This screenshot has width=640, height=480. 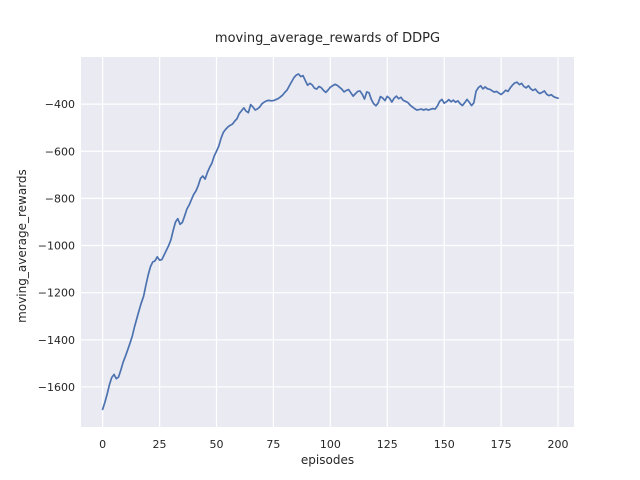 I want to click on x-tick-label: 200, so click(x=558, y=444).